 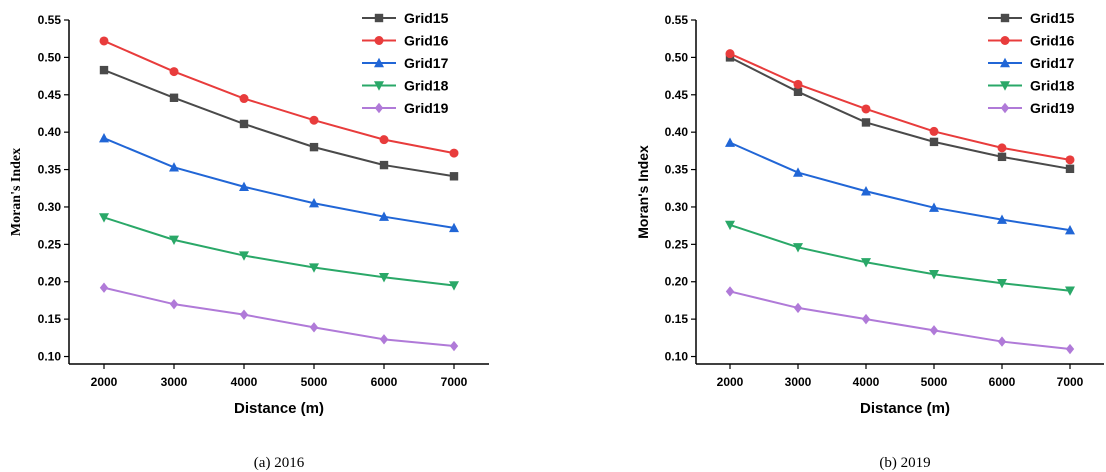 What do you see at coordinates (426, 86) in the screenshot?
I see `legend-label: Grid18` at bounding box center [426, 86].